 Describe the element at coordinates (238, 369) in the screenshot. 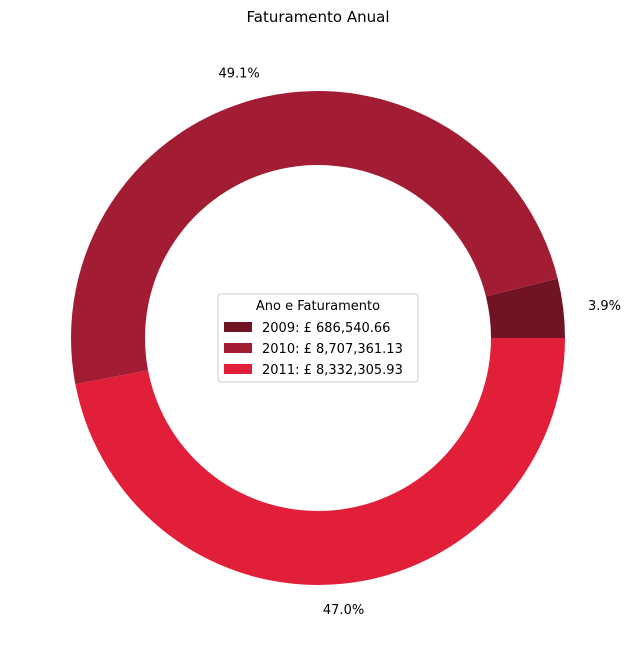

I see `legend-swatch-2011` at that location.